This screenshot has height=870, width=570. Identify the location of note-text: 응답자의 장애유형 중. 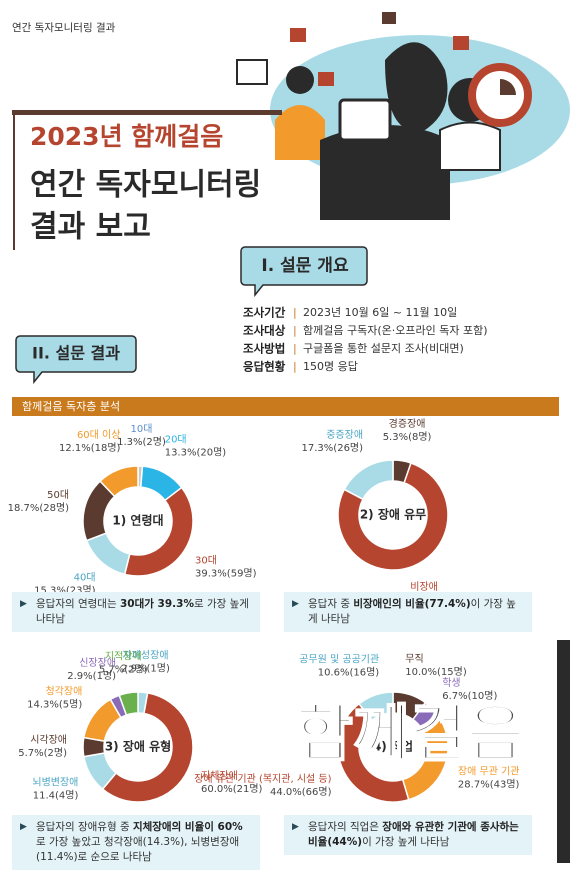
(84, 827).